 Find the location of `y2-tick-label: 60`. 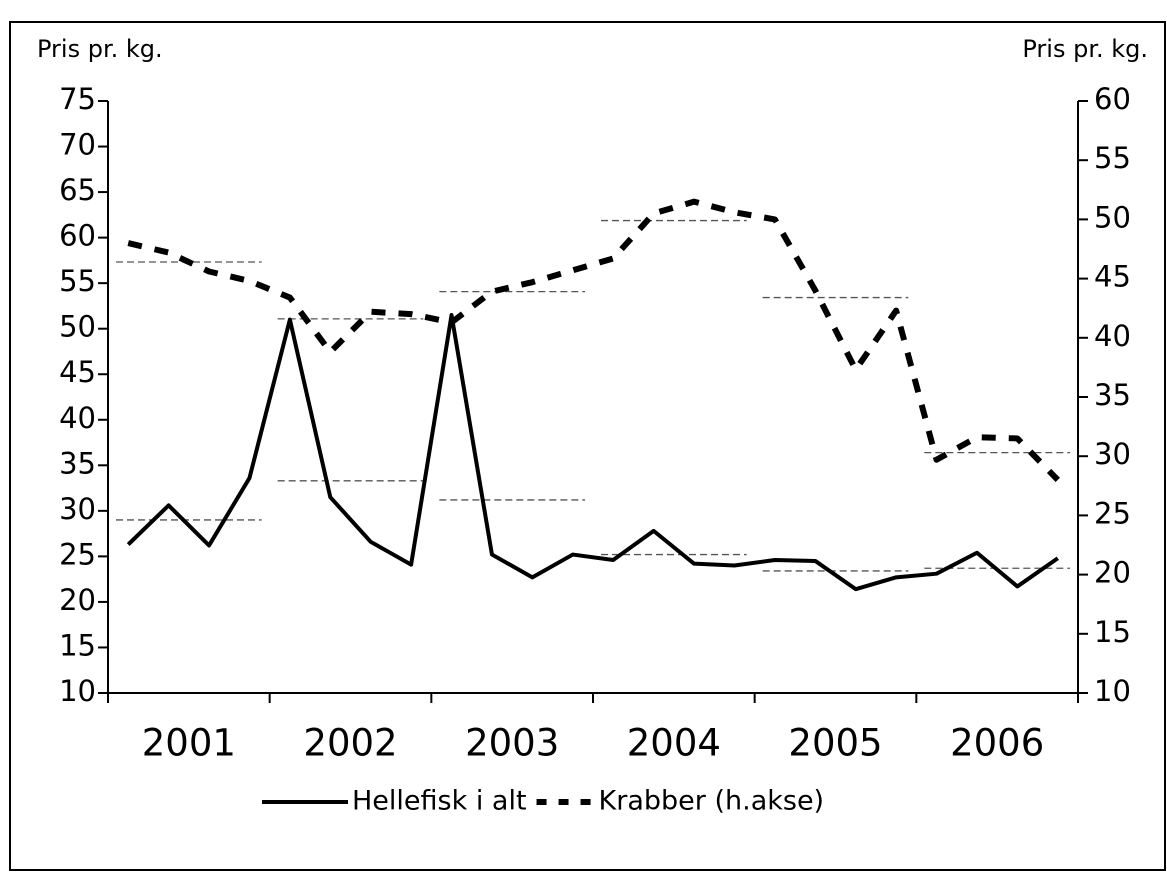

y2-tick-label: 60 is located at coordinates (1112, 99).